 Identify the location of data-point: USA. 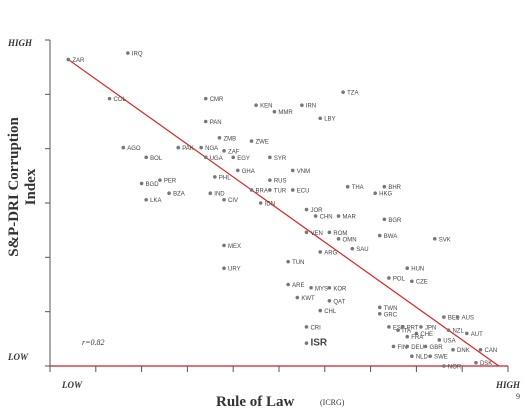
(446, 341).